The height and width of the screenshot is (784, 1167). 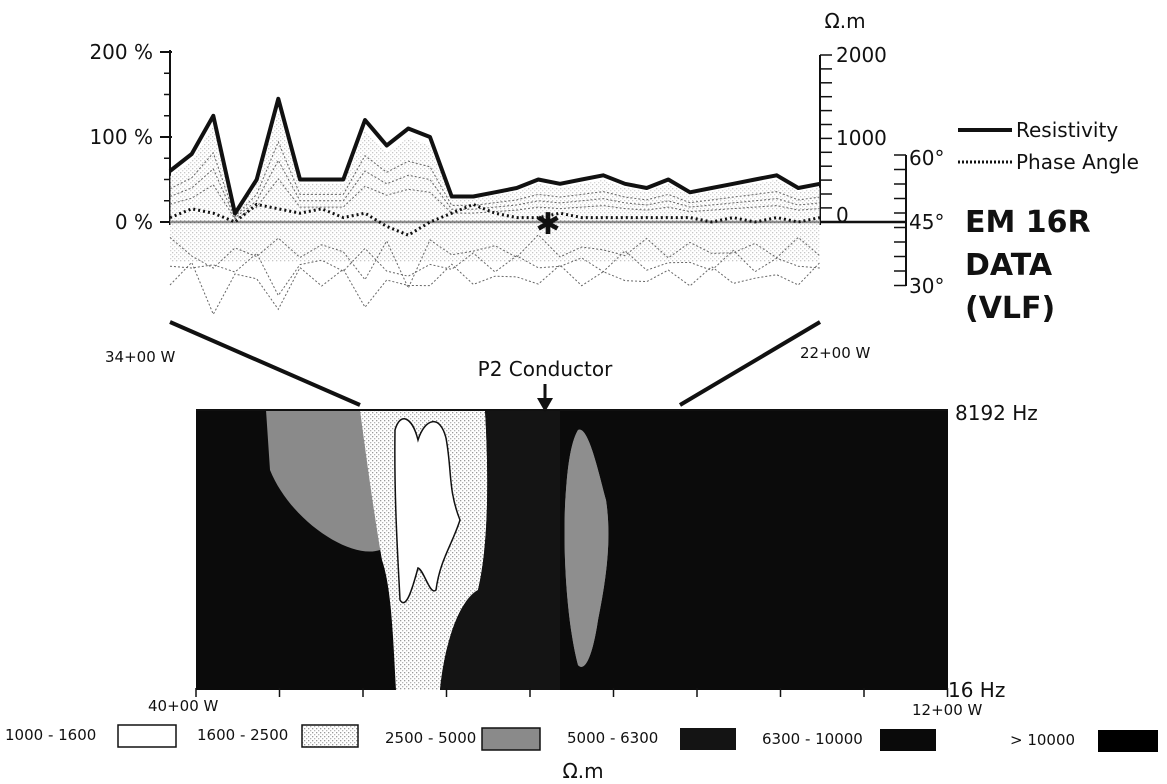 I want to click on color-legend-label-2: 1600 - 2500, so click(x=242, y=735).